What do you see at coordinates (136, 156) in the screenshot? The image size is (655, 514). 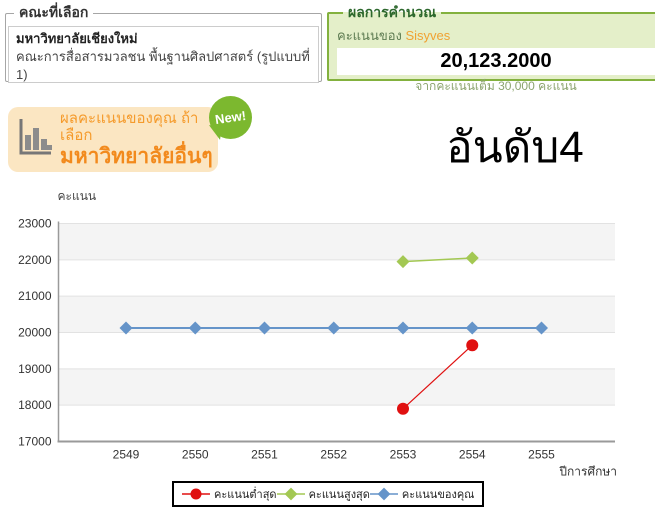 I see `compare-button-line2: มหาวิทยาลัยอื่นๆ` at bounding box center [136, 156].